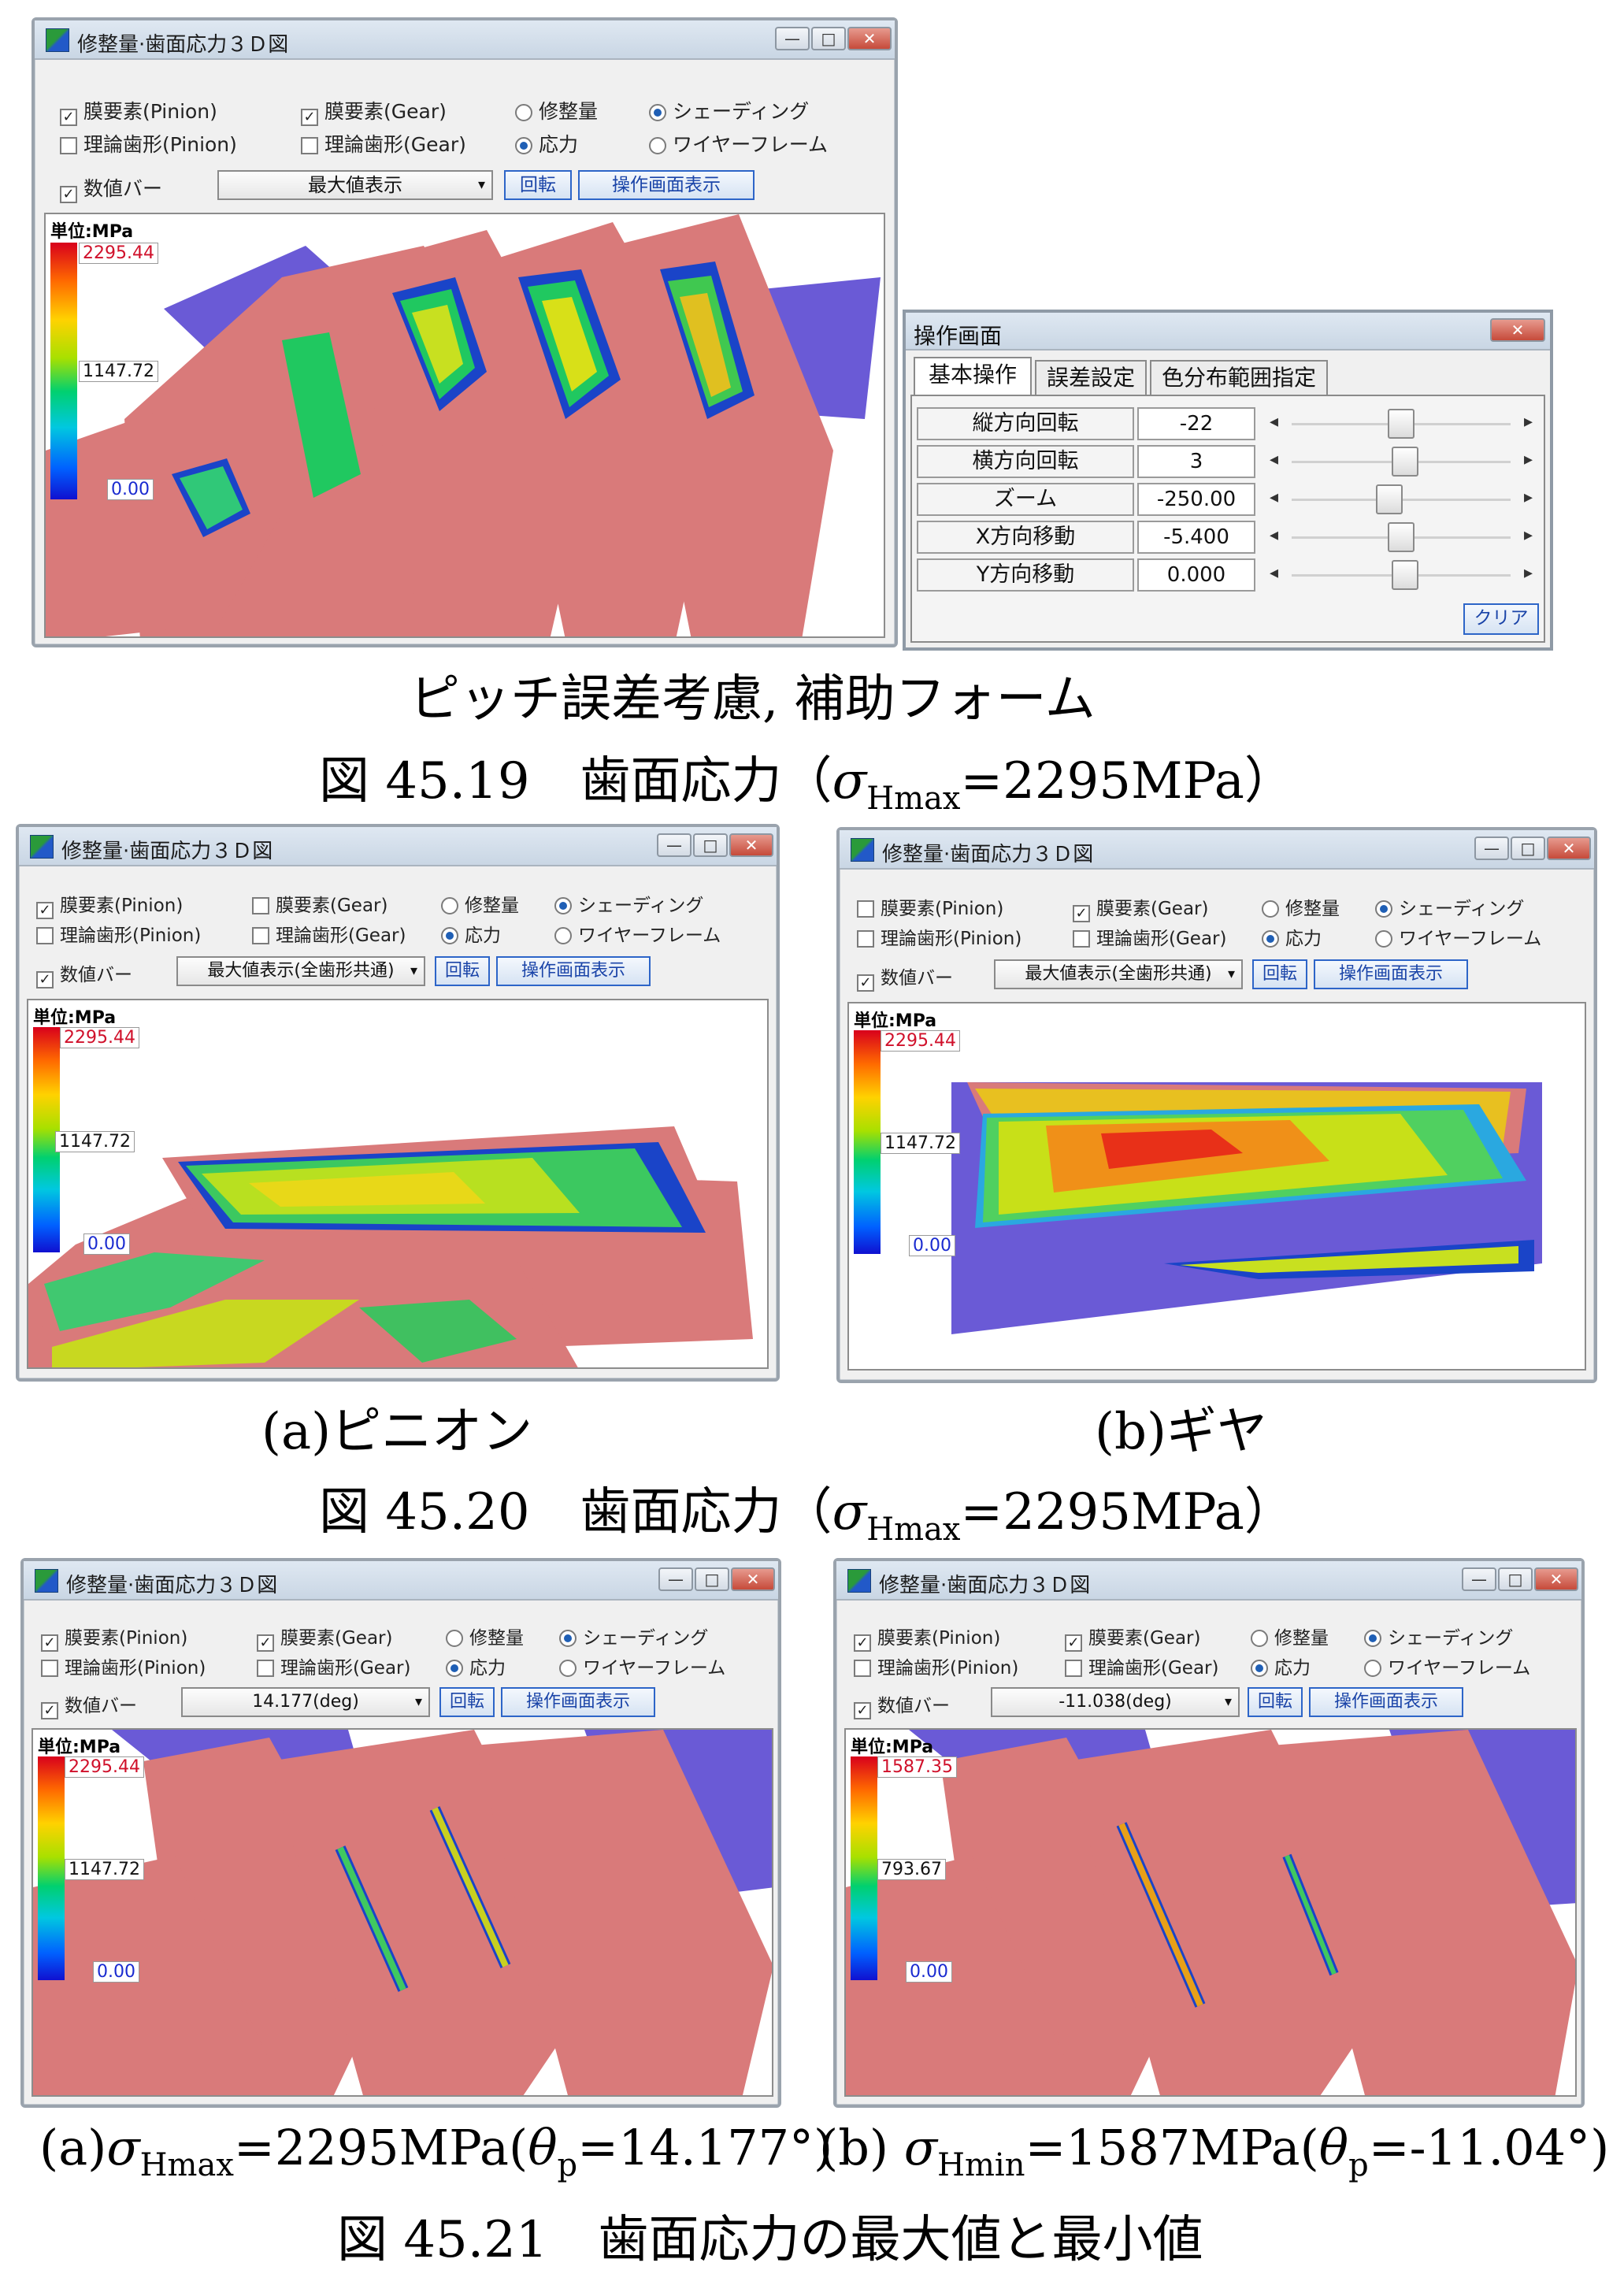 This screenshot has width=1624, height=2285. What do you see at coordinates (1196, 499) in the screenshot?
I see `op-row-value-field: -250.00` at bounding box center [1196, 499].